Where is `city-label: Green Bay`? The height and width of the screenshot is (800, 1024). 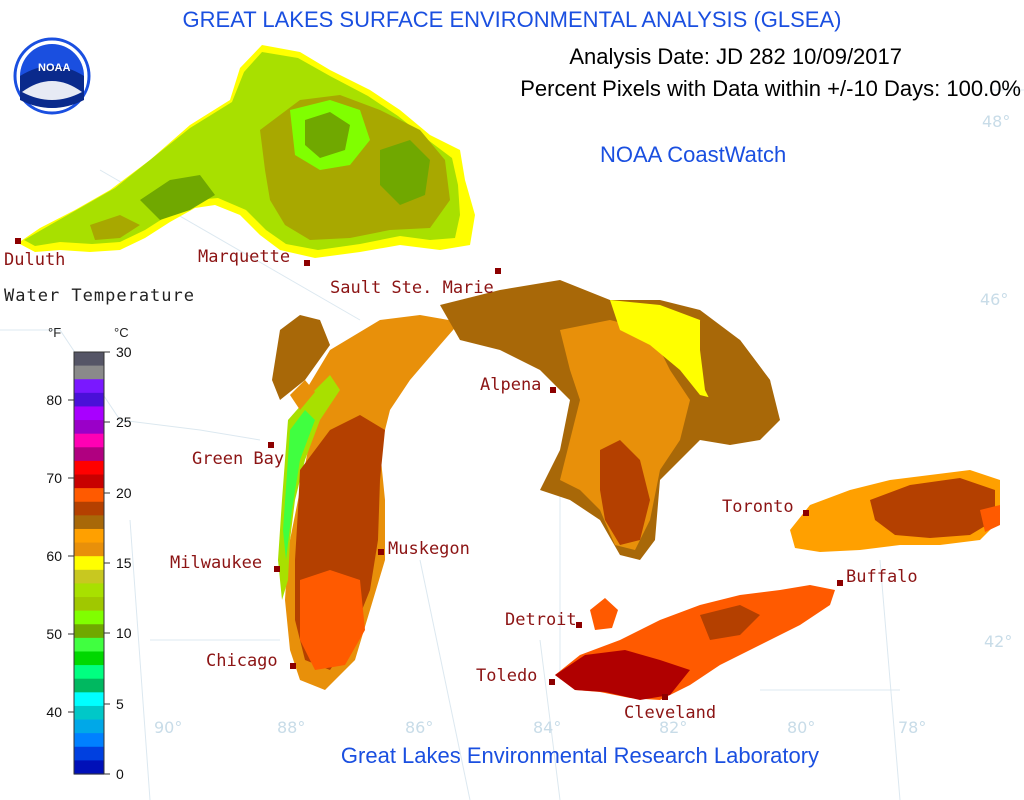
city-label: Green Bay is located at coordinates (238, 459).